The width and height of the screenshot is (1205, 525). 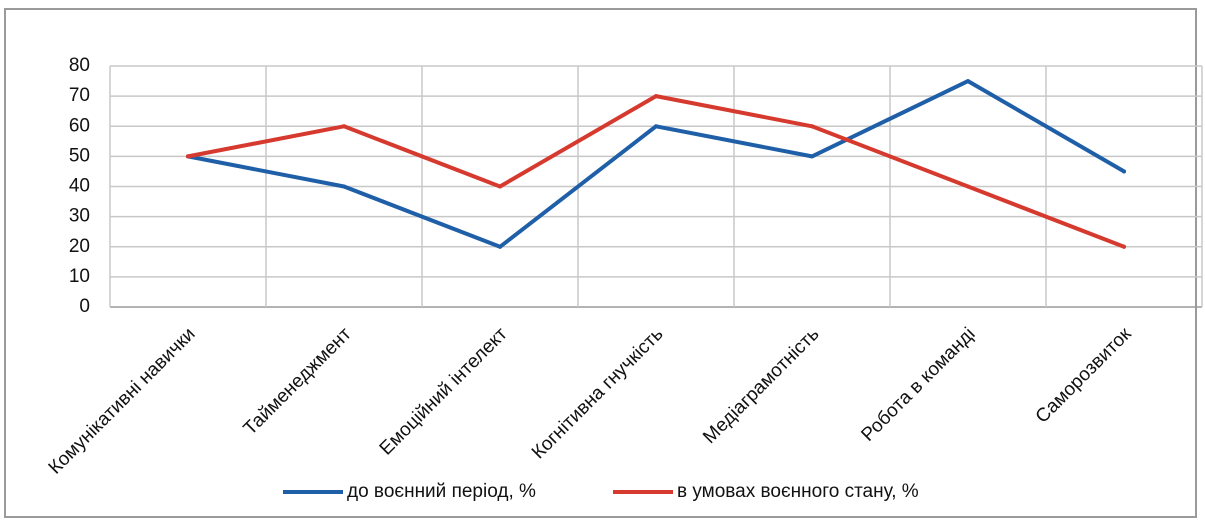 What do you see at coordinates (79, 216) in the screenshot?
I see `y-tick-label: 30` at bounding box center [79, 216].